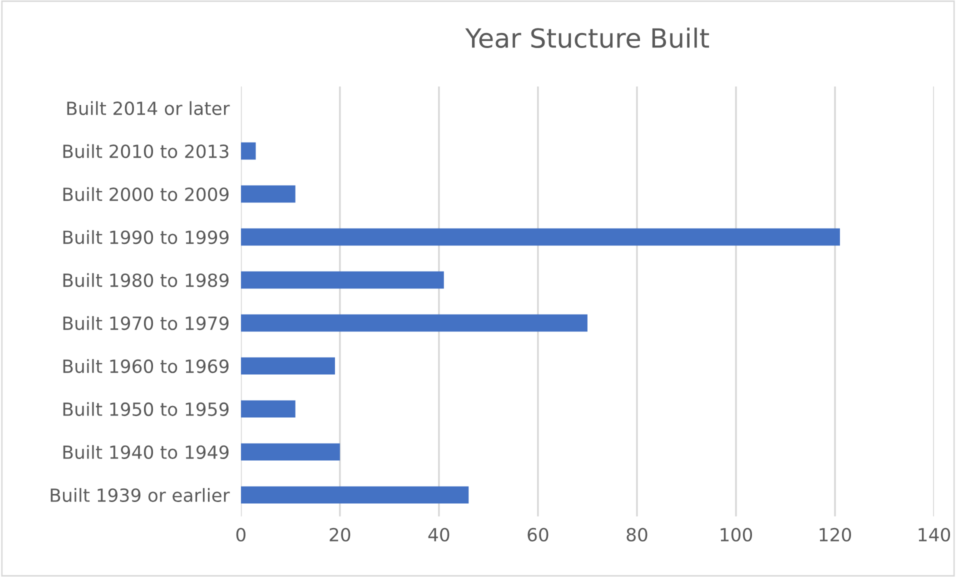  Describe the element at coordinates (146, 452) in the screenshot. I see `y-tick-label: Built 1940 to 1949` at that location.